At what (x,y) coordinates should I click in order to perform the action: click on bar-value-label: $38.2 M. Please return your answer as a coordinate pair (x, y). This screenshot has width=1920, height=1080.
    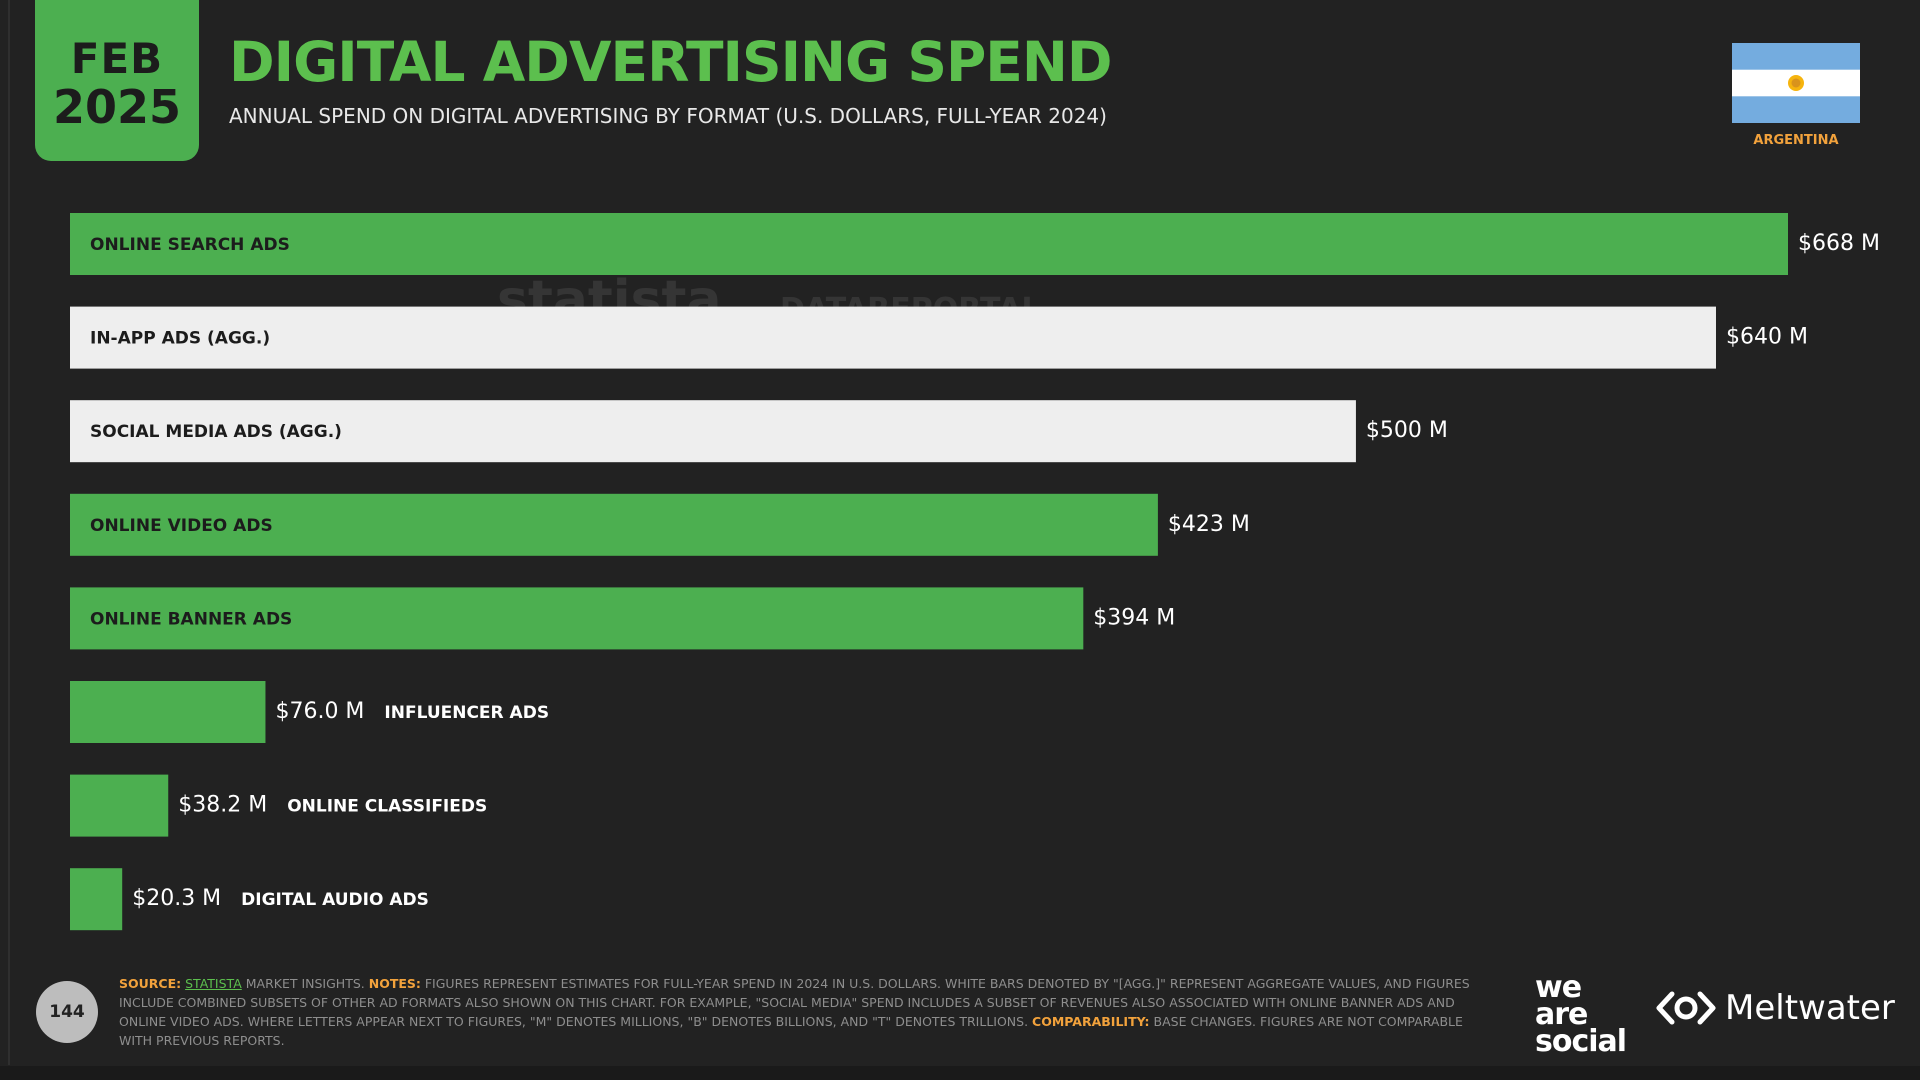
    Looking at the image, I should click on (222, 805).